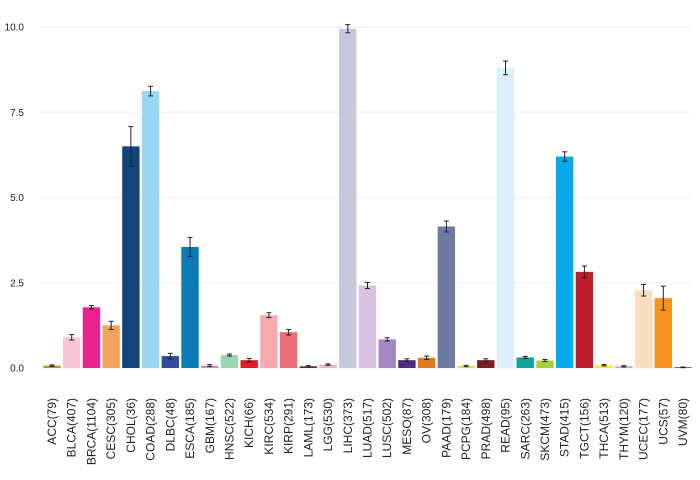  Describe the element at coordinates (387, 428) in the screenshot. I see `x-tick-label: LUSC(502)` at that location.